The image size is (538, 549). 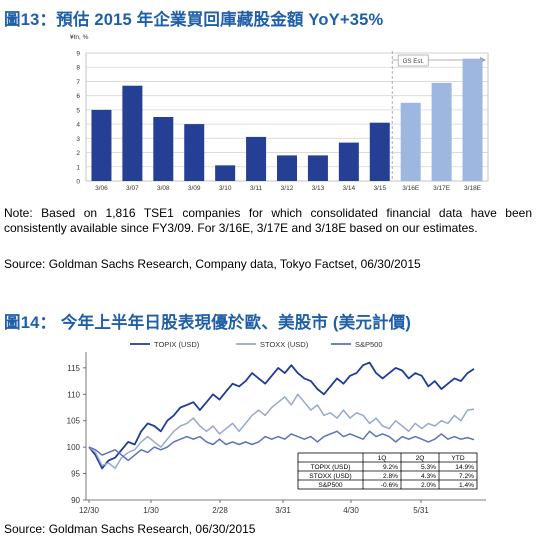 I want to click on figure14-title: 圖14： 今年上半年日股表現優於歐、美股市 (美元計價), so click(x=208, y=323).